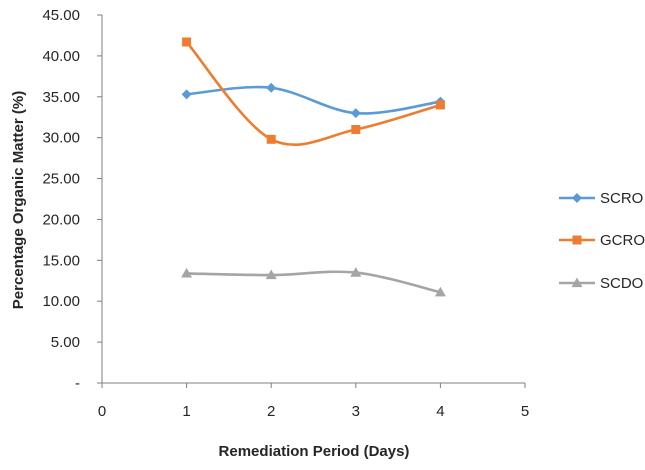  What do you see at coordinates (102, 411) in the screenshot?
I see `x-tick-label: 0` at bounding box center [102, 411].